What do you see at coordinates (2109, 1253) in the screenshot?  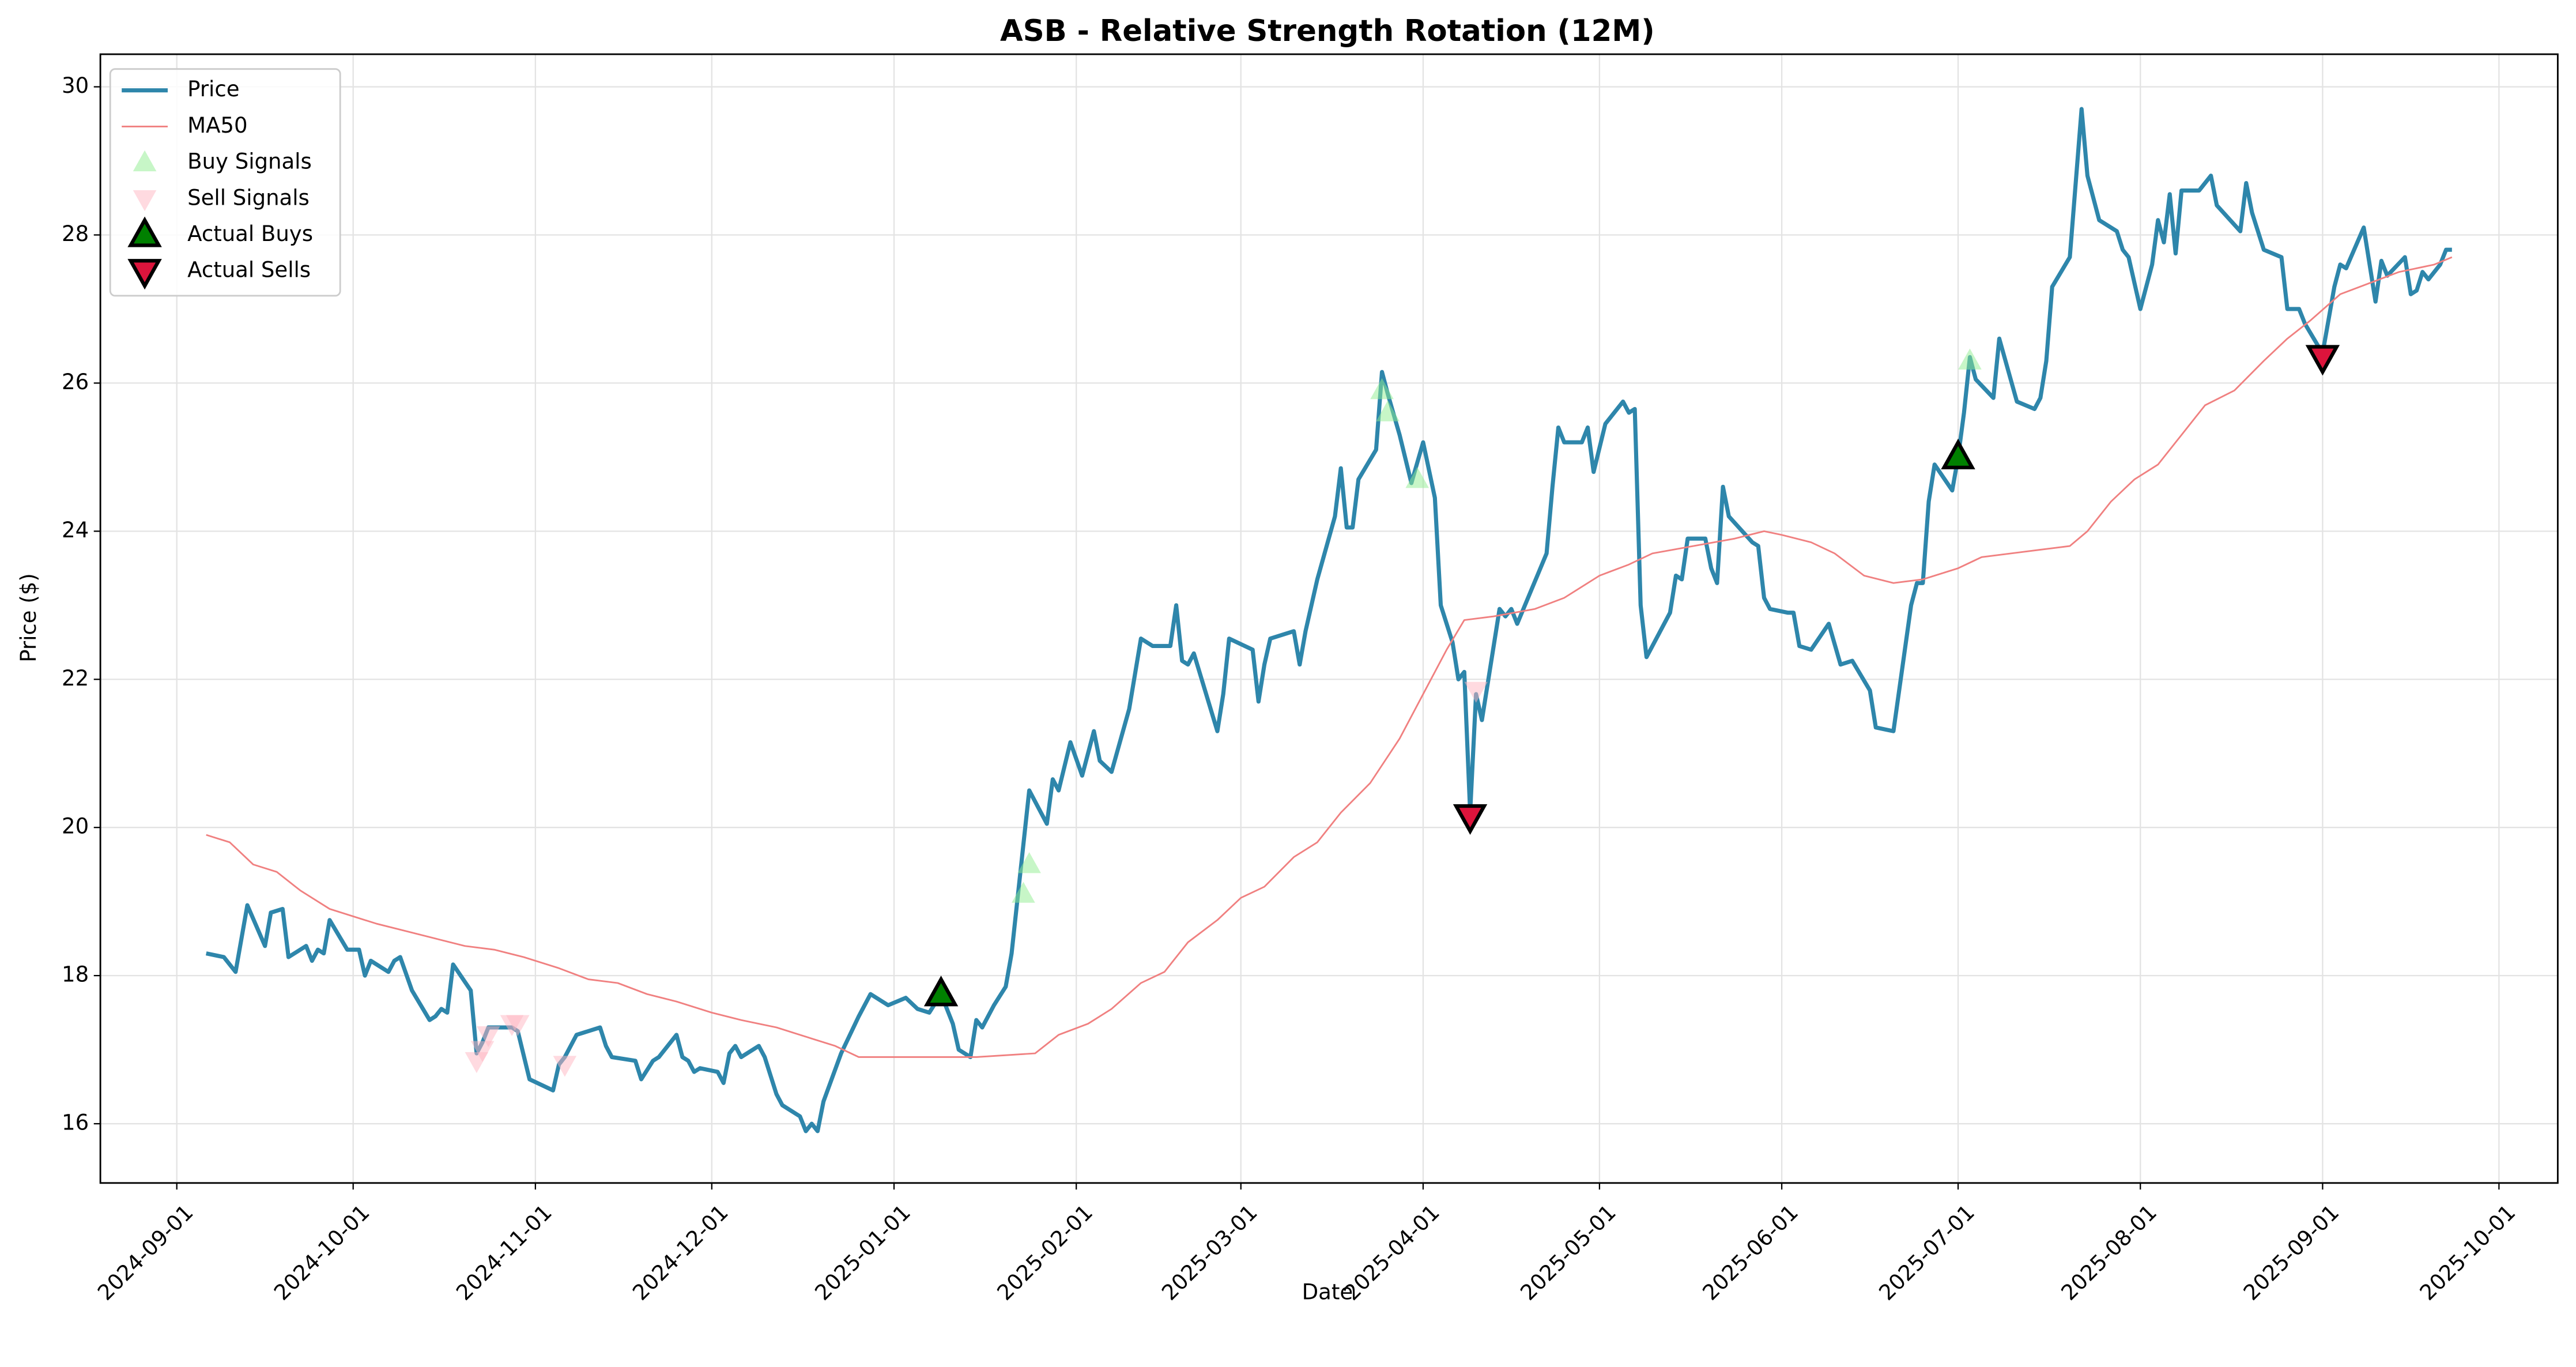 I see `x-tick-label: 2025-08-01` at bounding box center [2109, 1253].